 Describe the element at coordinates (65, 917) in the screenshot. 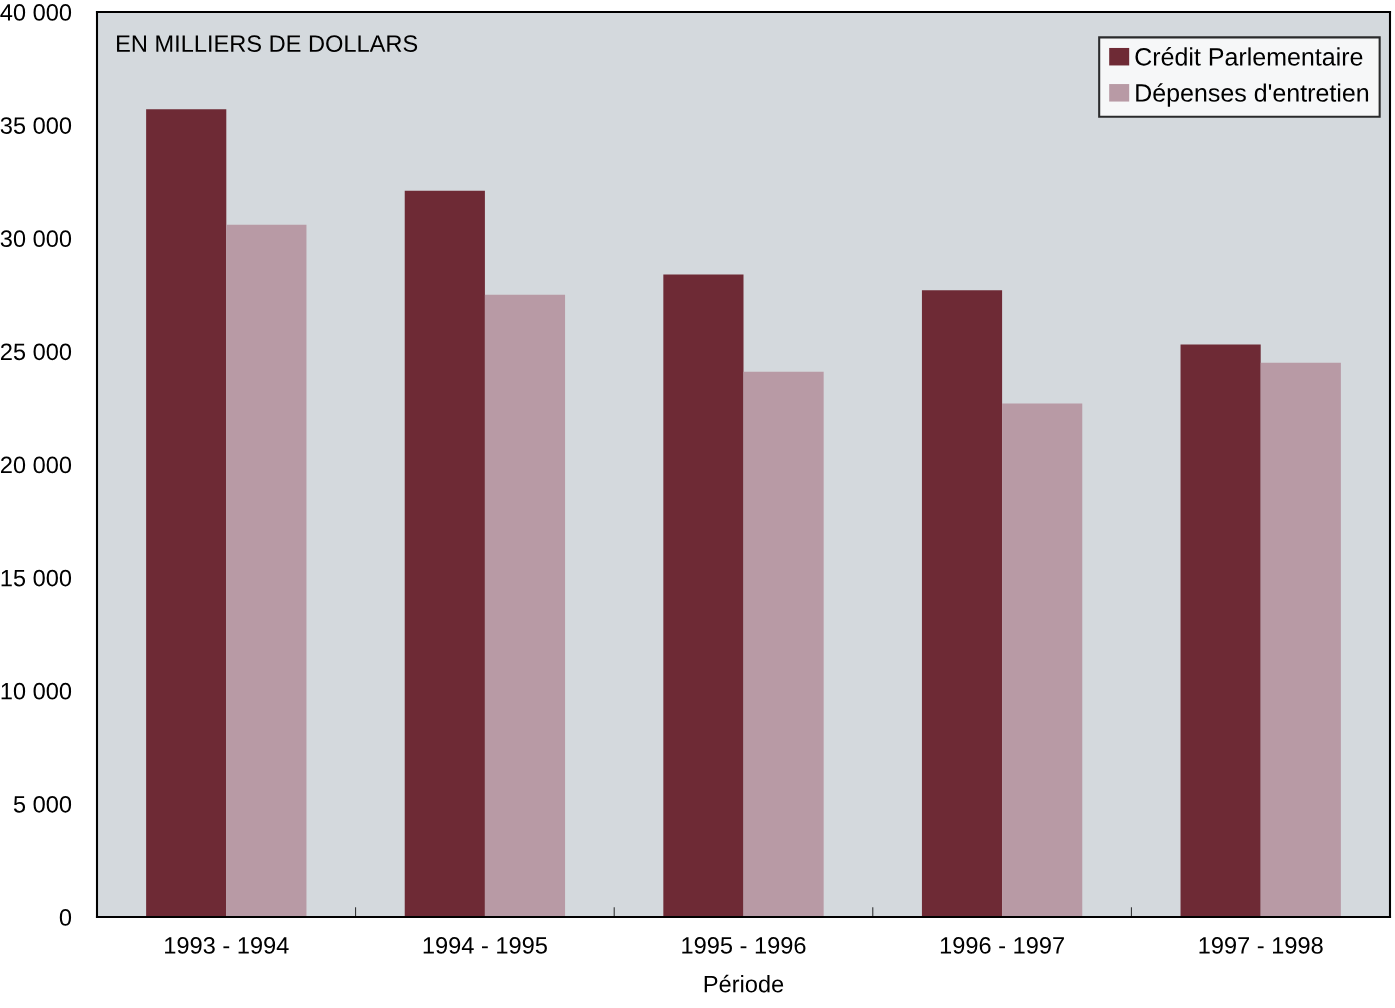

I see `y-tick-label: 0` at that location.